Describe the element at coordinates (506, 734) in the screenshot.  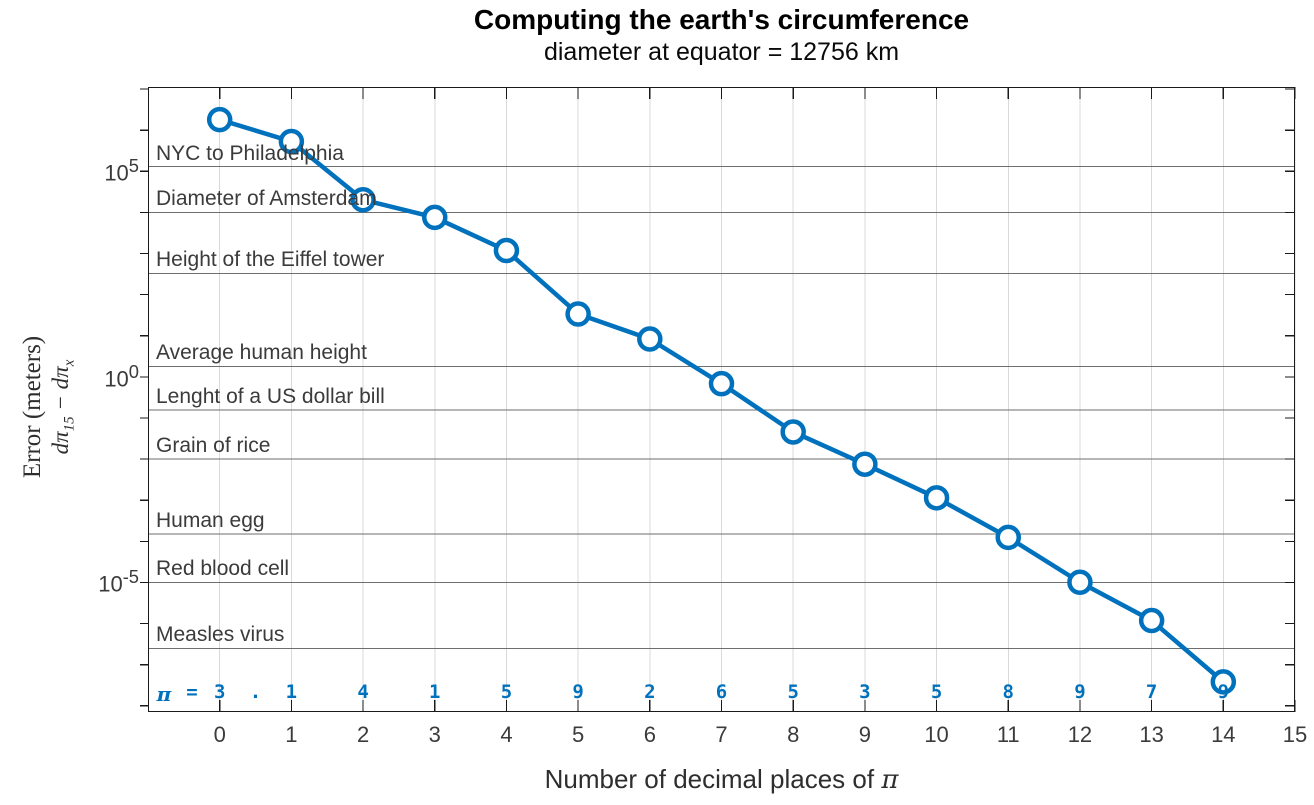
I see `x-tick-label-4: 4` at that location.